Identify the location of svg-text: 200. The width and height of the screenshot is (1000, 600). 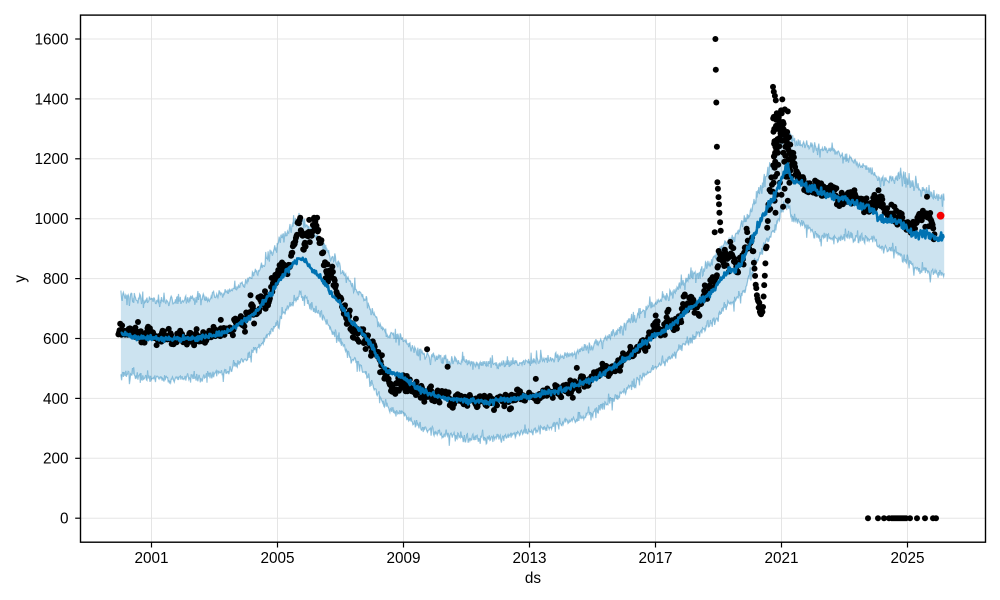
(56, 459).